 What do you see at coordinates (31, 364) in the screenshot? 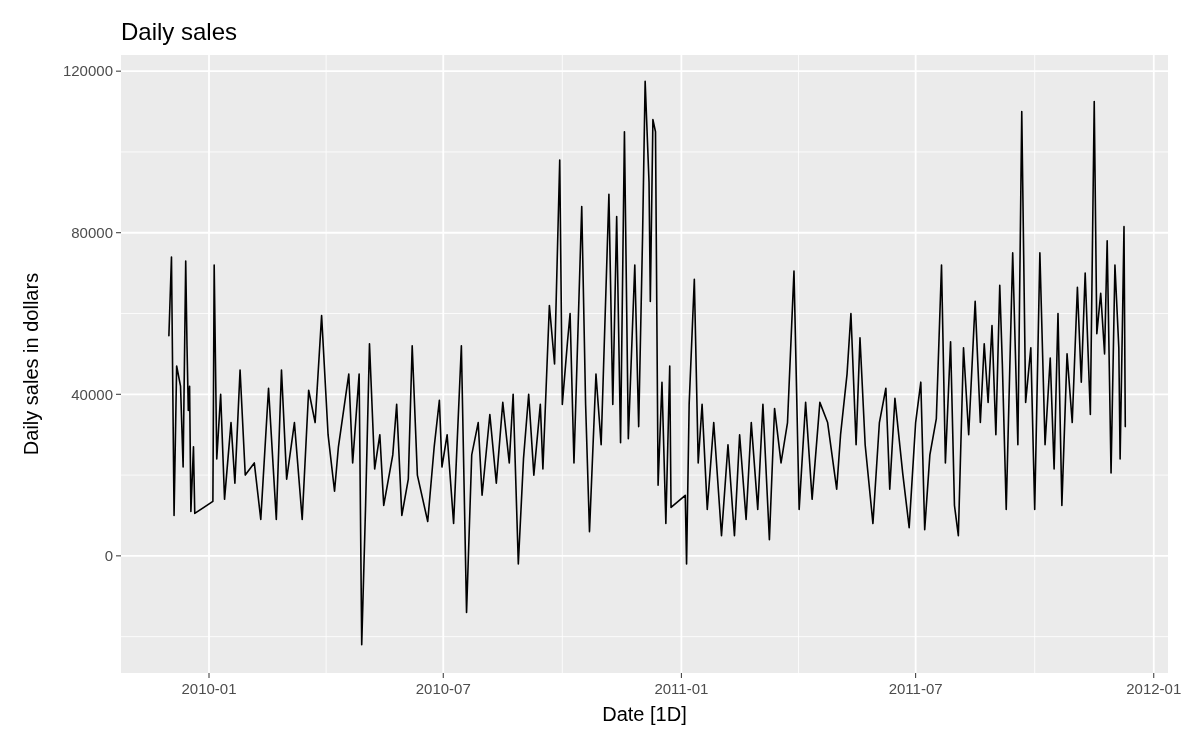
I see `y-axis-title: Daily sales in dollars` at bounding box center [31, 364].